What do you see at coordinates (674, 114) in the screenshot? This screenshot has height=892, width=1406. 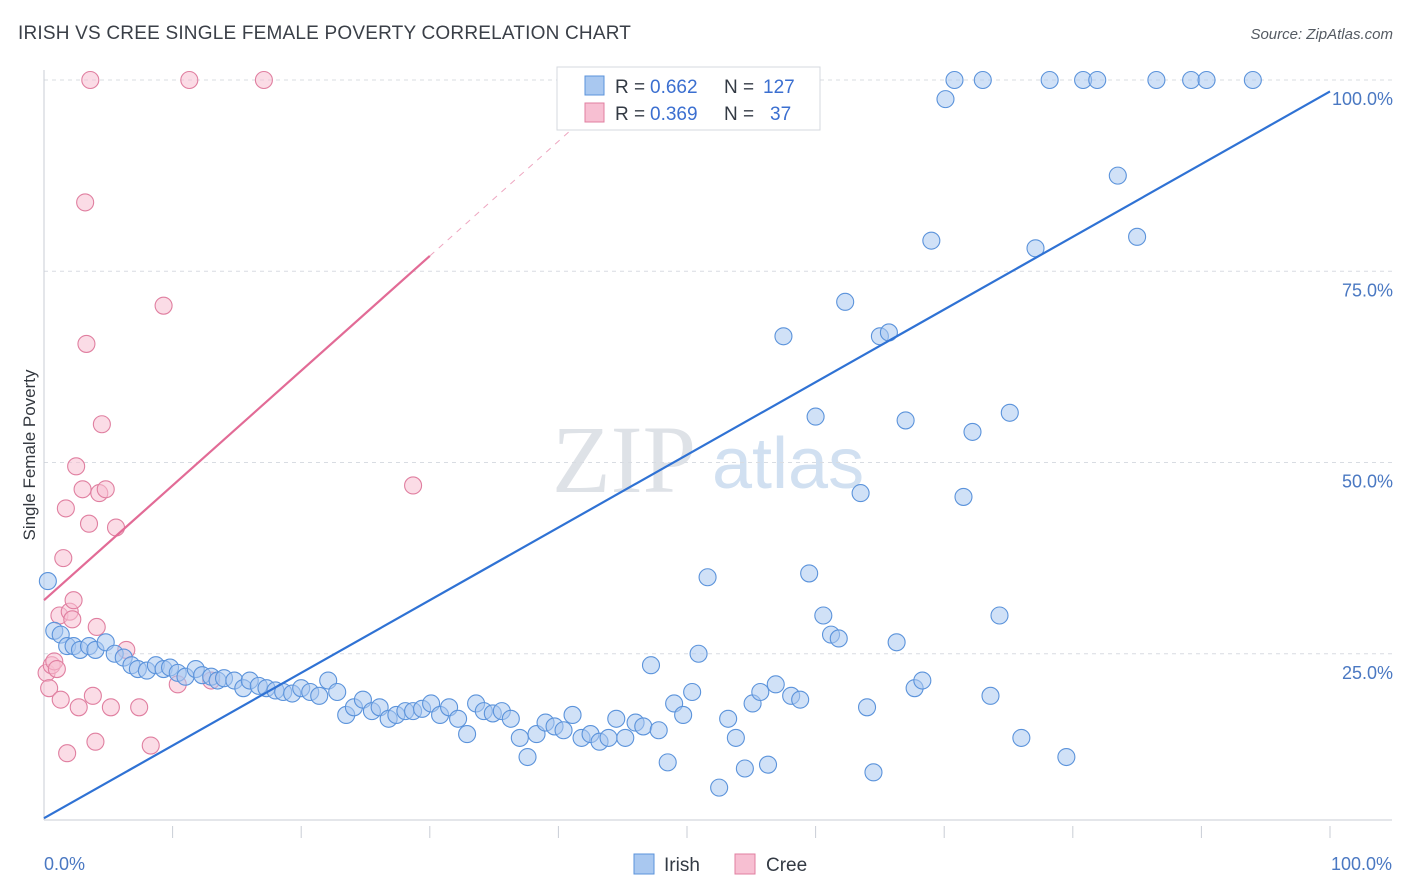 I see `legend-r-value-cree: 0.369` at bounding box center [674, 114].